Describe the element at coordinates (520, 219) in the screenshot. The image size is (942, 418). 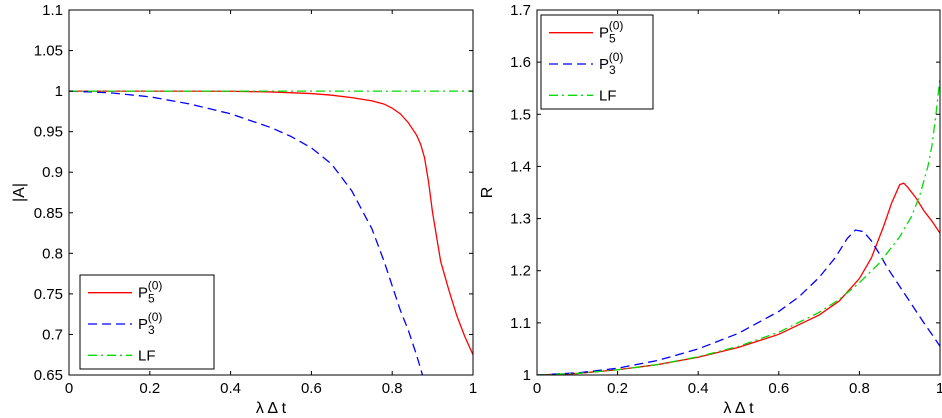
I see `y-tick-label: 1.3` at that location.